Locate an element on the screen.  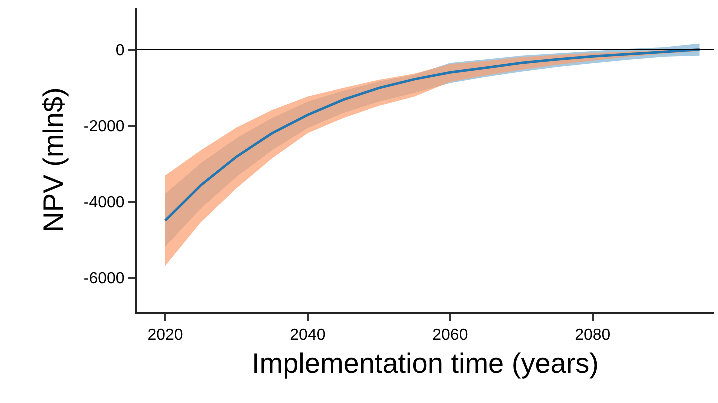
y-tick-label: -6000 is located at coordinates (104, 279).